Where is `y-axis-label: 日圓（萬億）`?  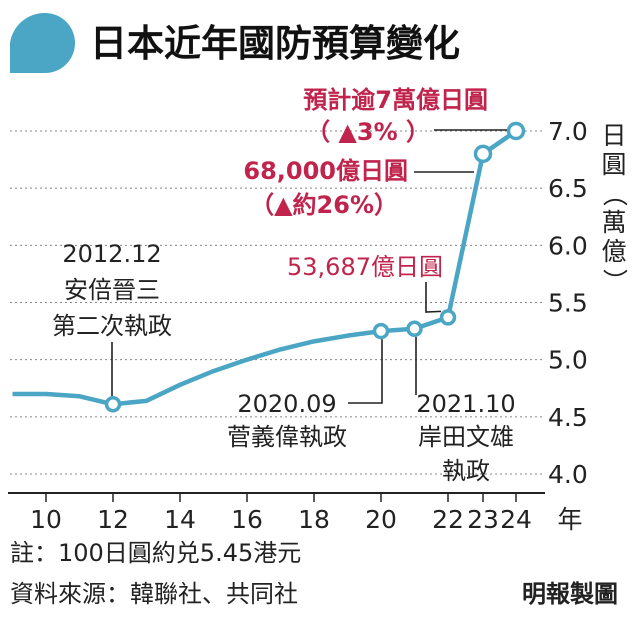
y-axis-label: 日圓（萬億） is located at coordinates (614, 207).